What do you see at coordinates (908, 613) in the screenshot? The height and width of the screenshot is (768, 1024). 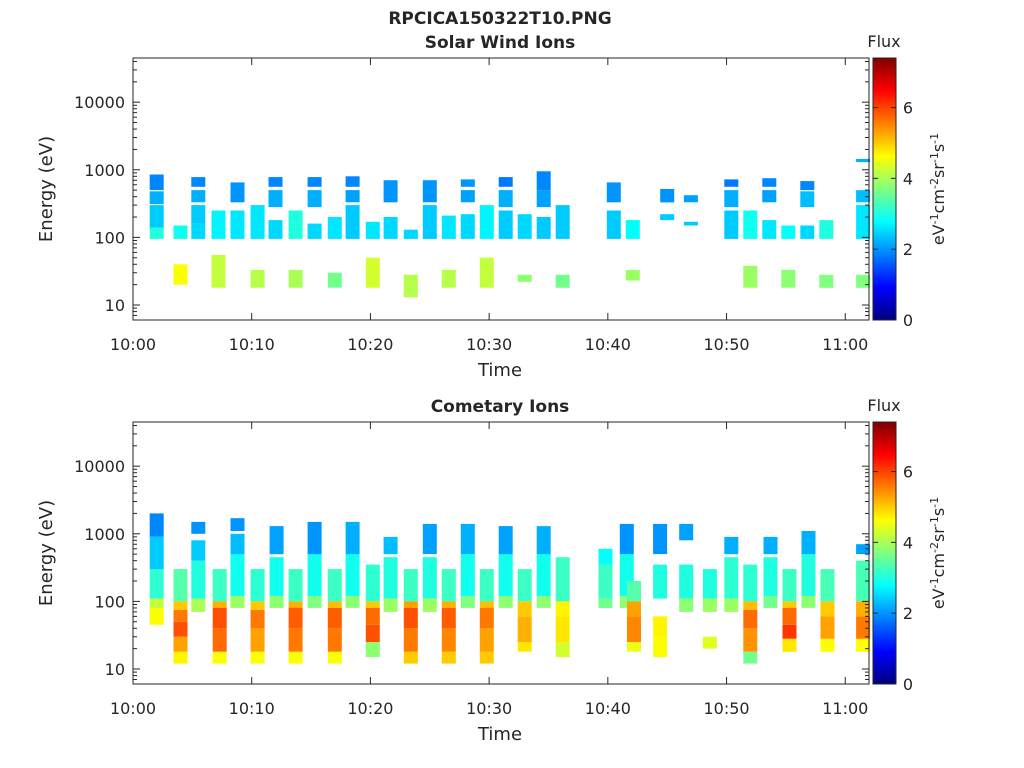 I see `colorbar-tick-label: 2` at bounding box center [908, 613].